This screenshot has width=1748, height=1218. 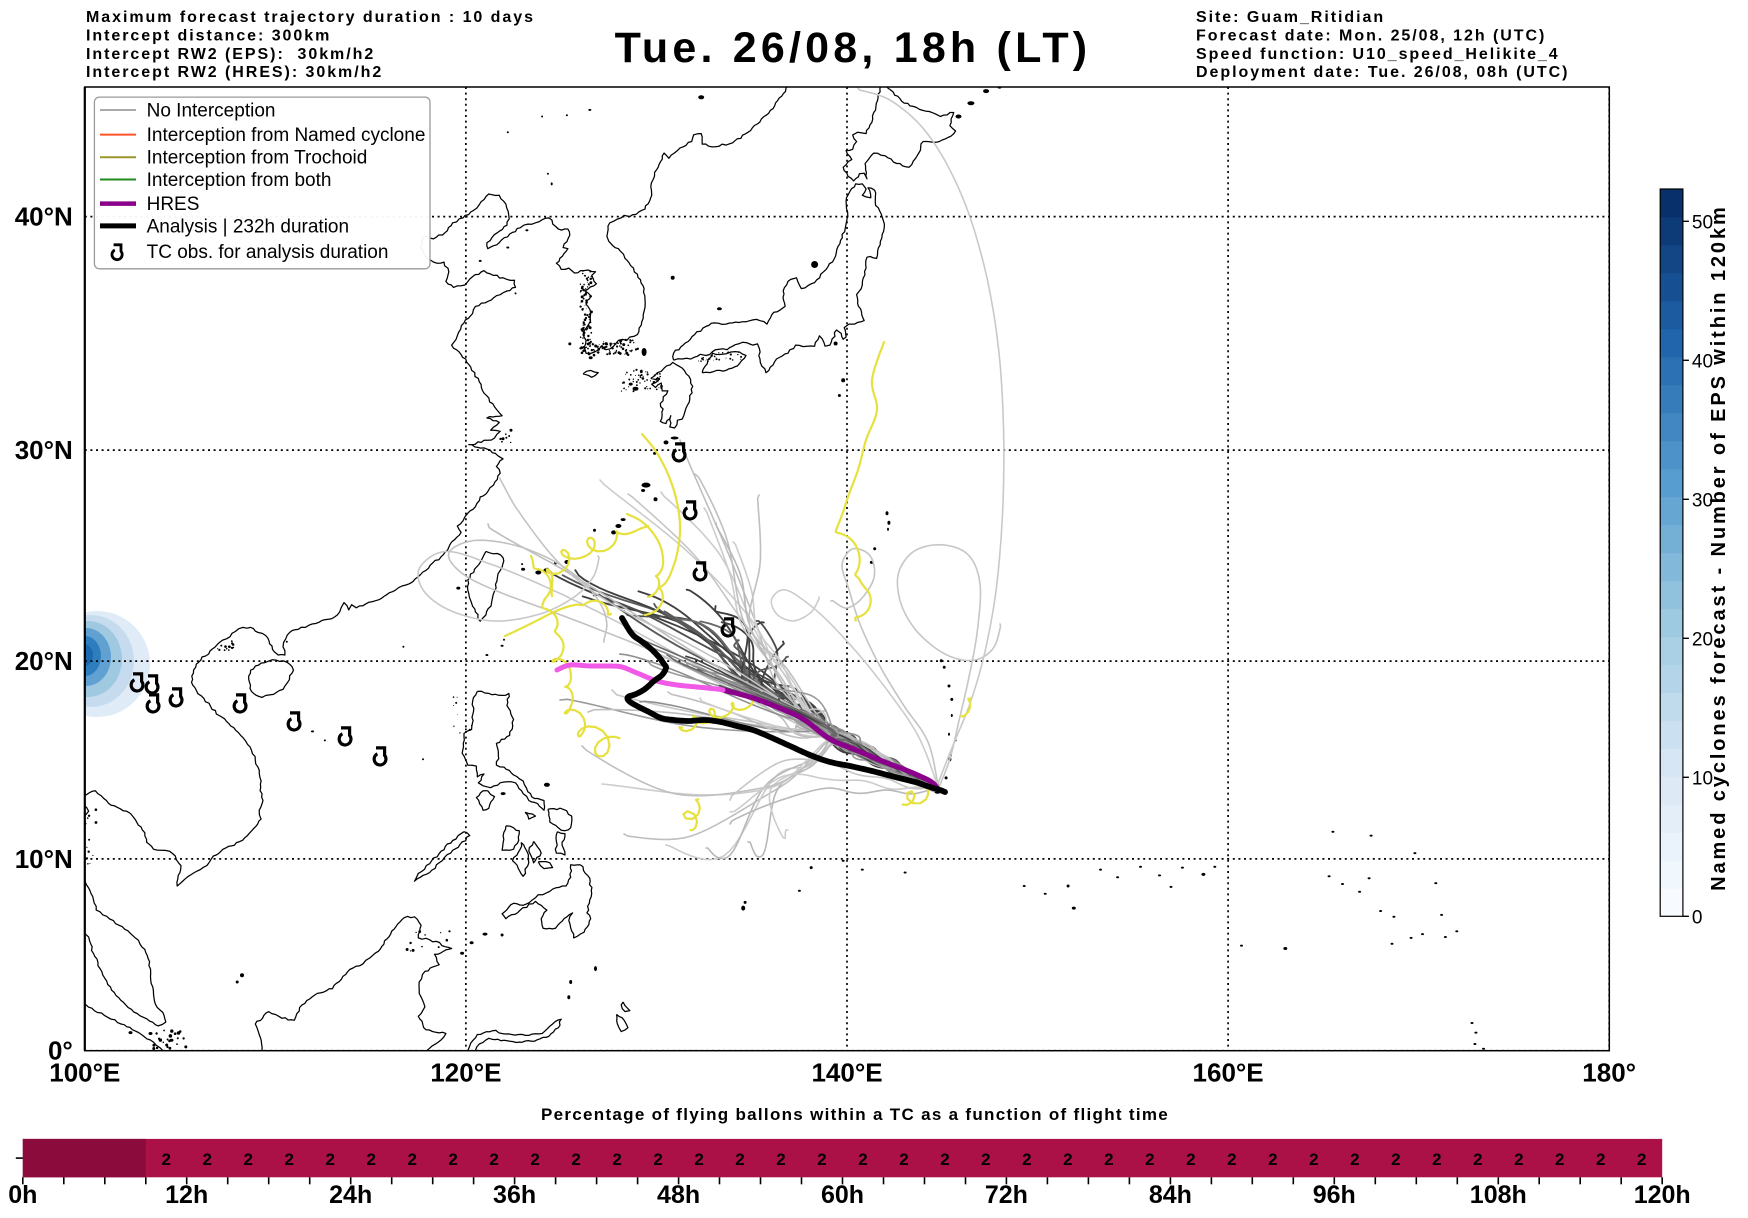 What do you see at coordinates (1498, 1195) in the screenshot?
I see `svg-text: 108h` at bounding box center [1498, 1195].